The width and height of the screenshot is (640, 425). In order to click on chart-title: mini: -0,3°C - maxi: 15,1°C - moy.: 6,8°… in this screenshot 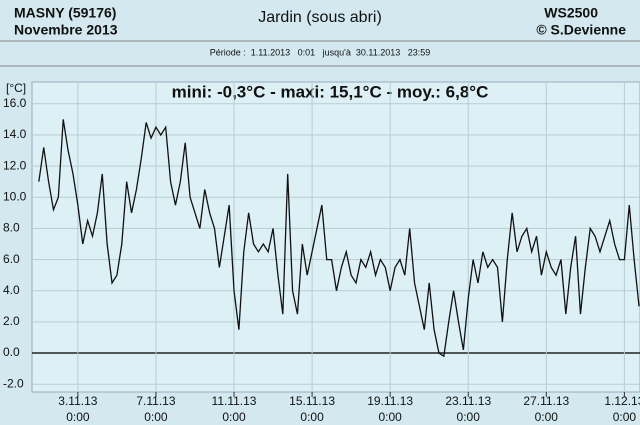, I will do `click(330, 91)`.